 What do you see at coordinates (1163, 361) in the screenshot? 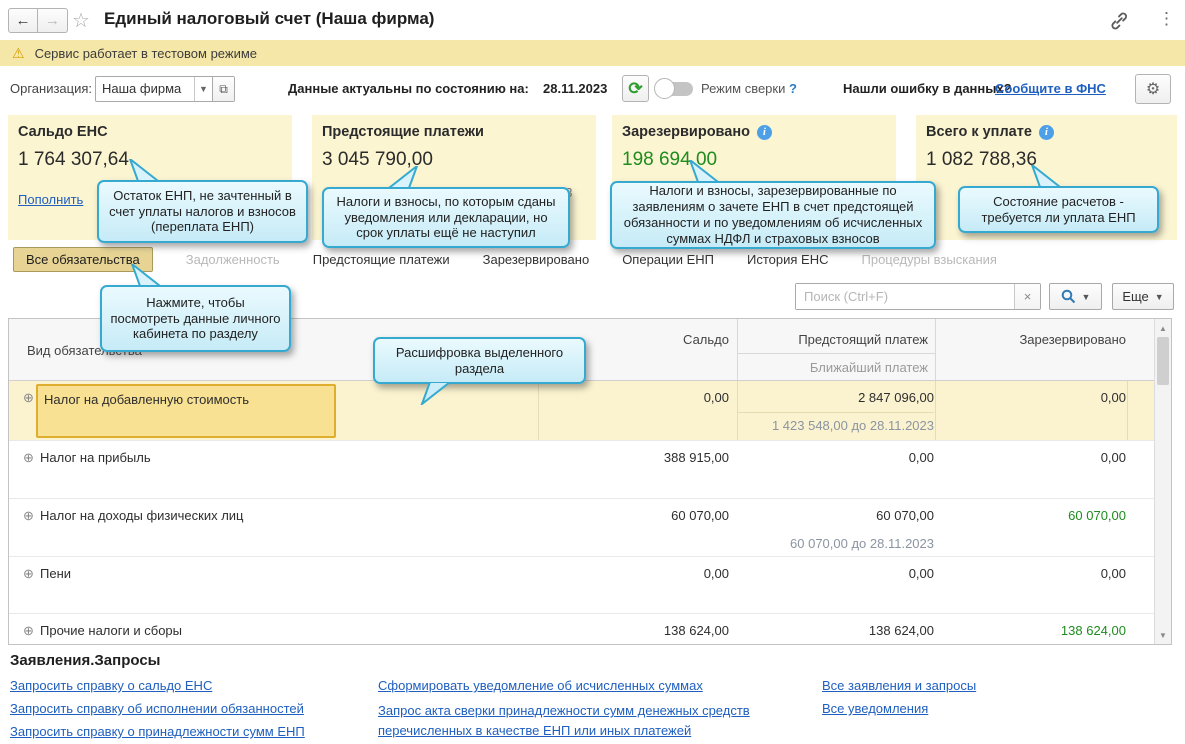
I see `scrollbar-thumb` at bounding box center [1163, 361].